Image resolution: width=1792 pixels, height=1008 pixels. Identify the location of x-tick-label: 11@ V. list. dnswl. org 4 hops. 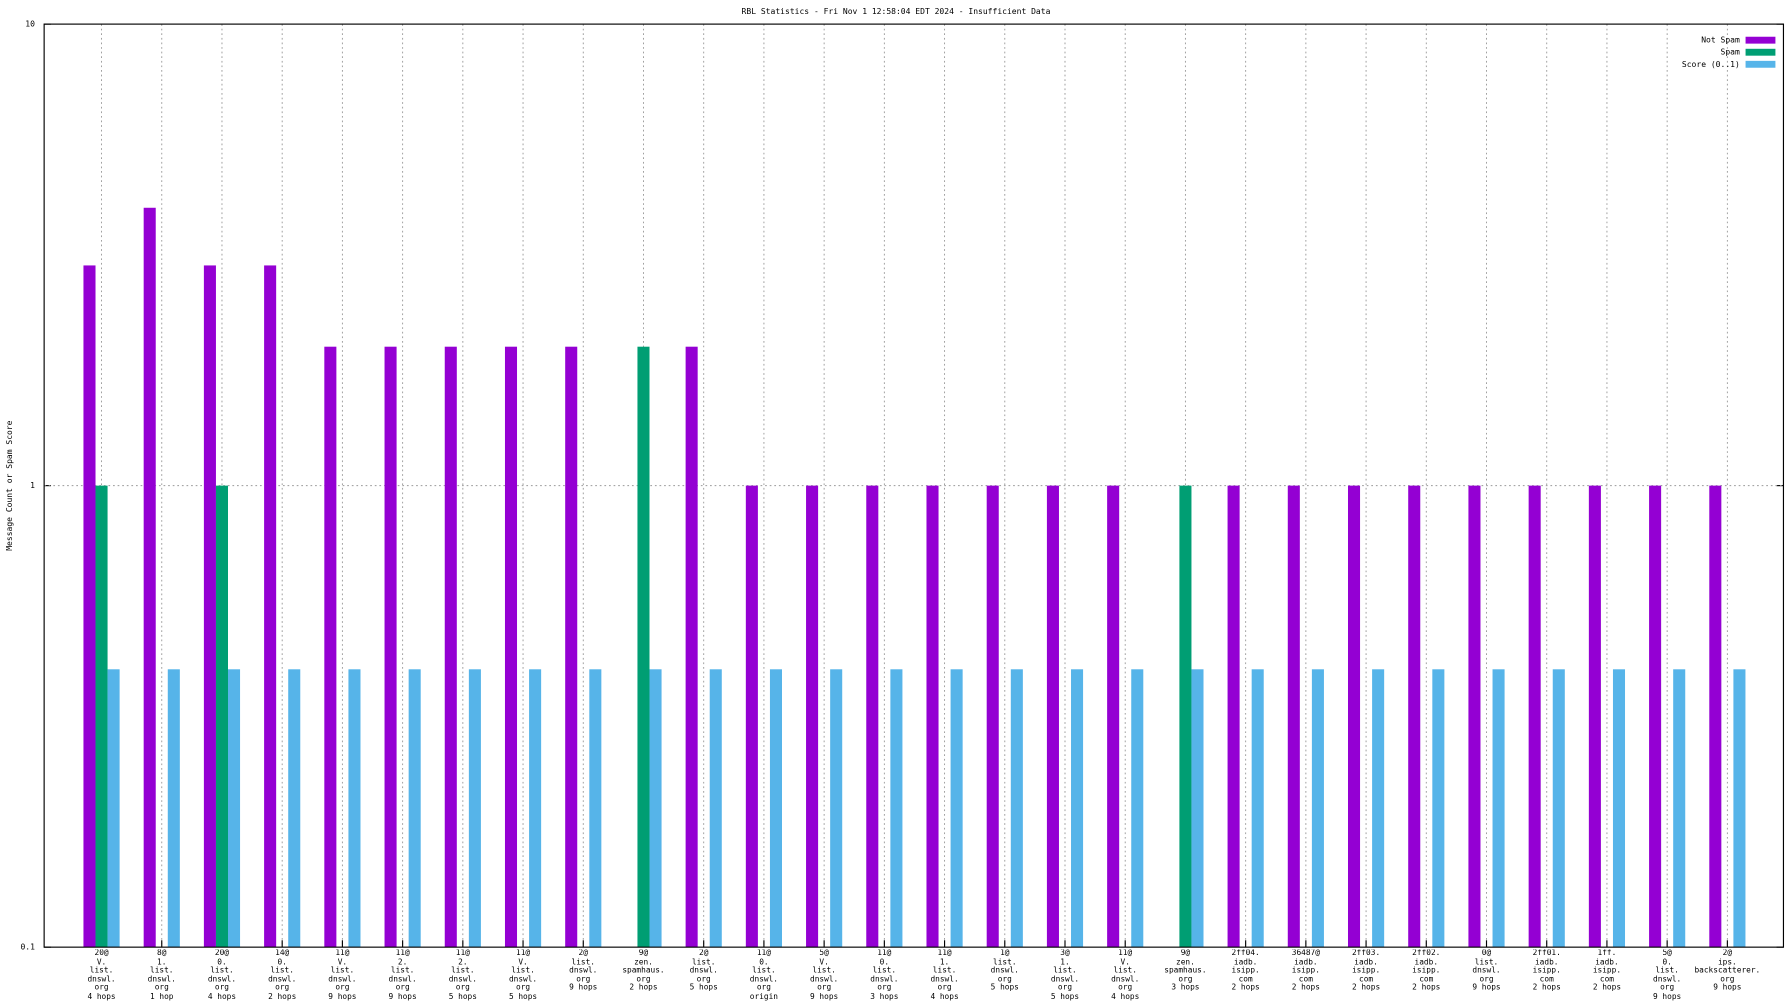
(1125, 975).